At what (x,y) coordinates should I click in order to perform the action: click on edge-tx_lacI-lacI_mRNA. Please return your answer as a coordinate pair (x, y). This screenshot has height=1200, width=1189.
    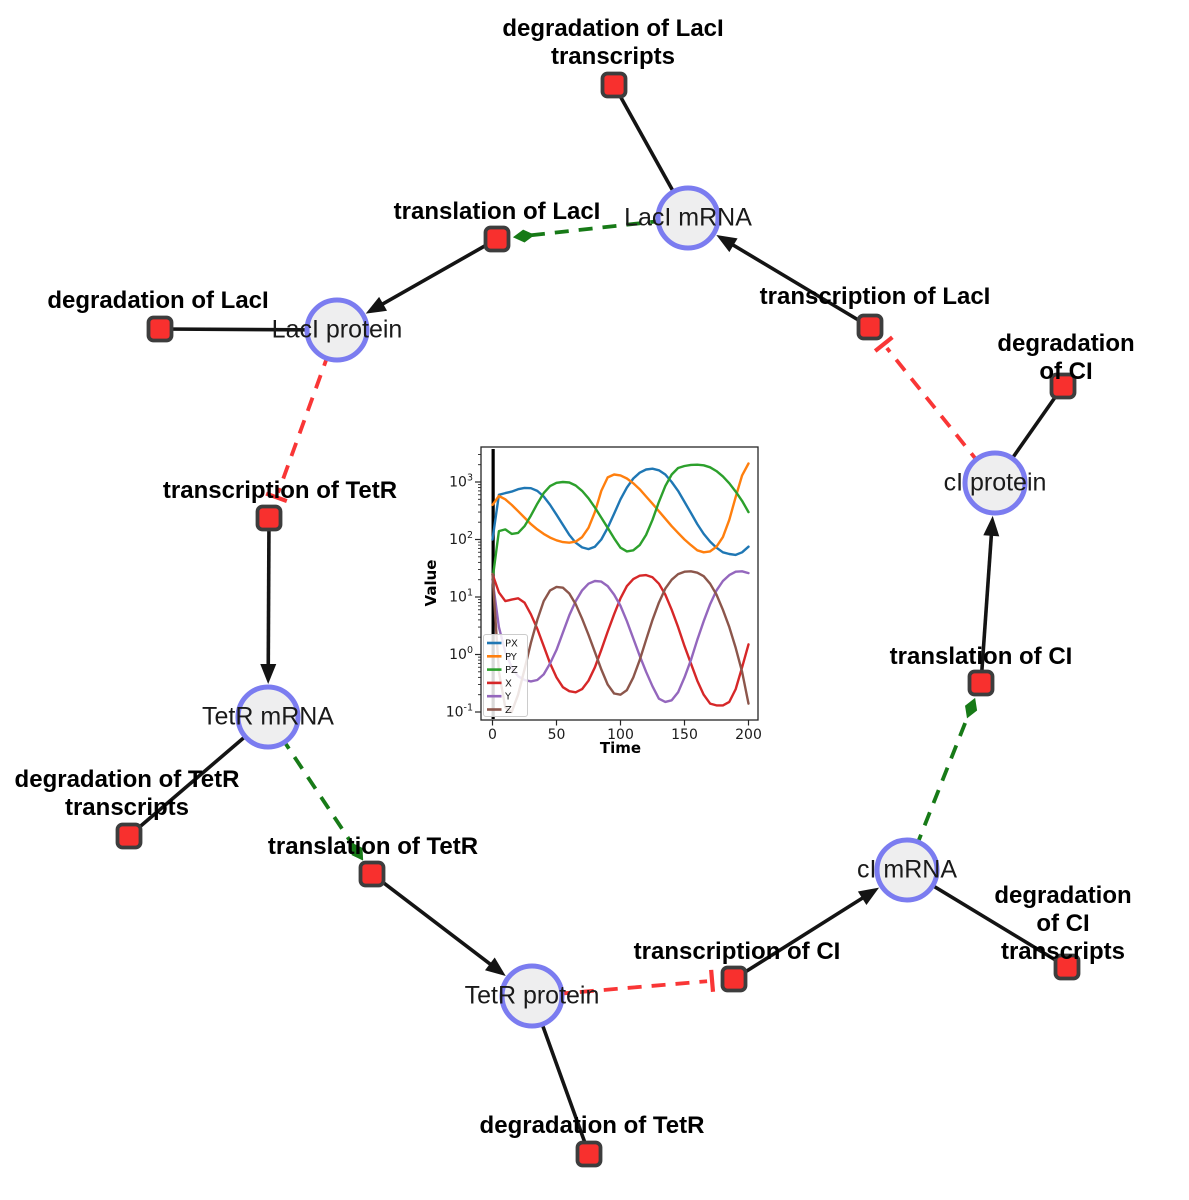
    Looking at the image, I should click on (798, 284).